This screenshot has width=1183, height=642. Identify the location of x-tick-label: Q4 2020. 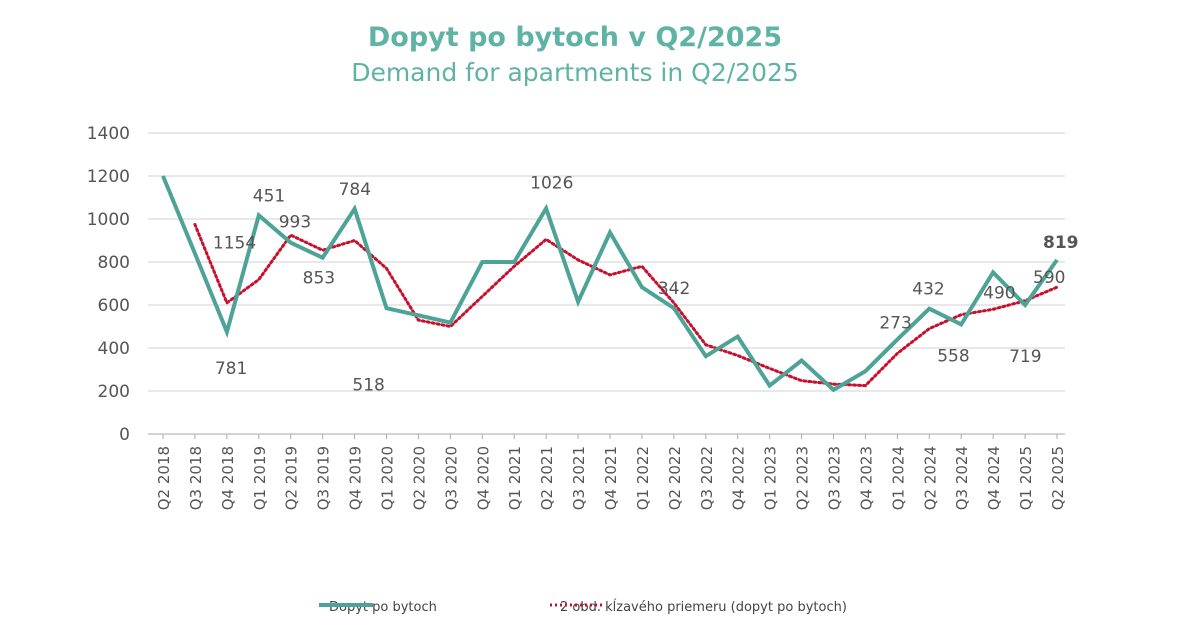
(483, 478).